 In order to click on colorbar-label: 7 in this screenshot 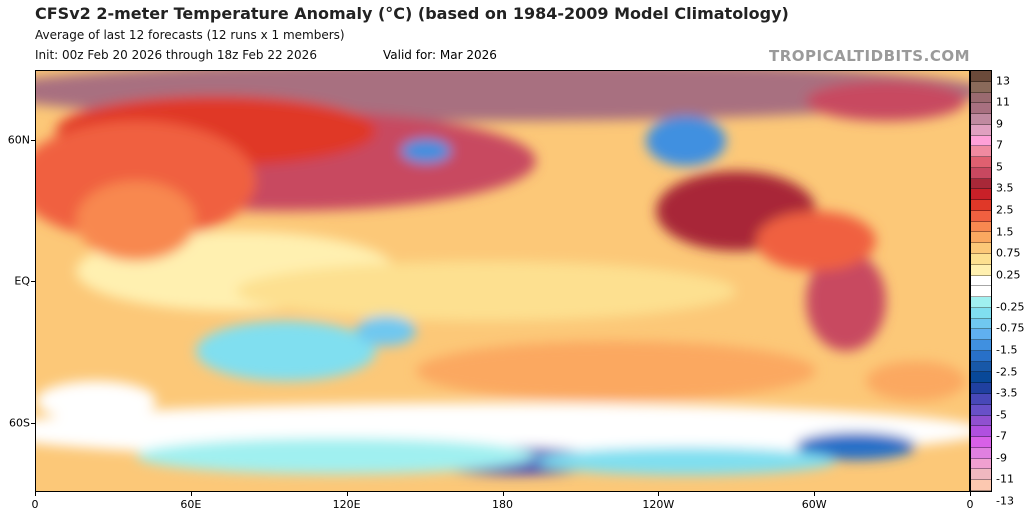, I will do `click(999, 145)`.